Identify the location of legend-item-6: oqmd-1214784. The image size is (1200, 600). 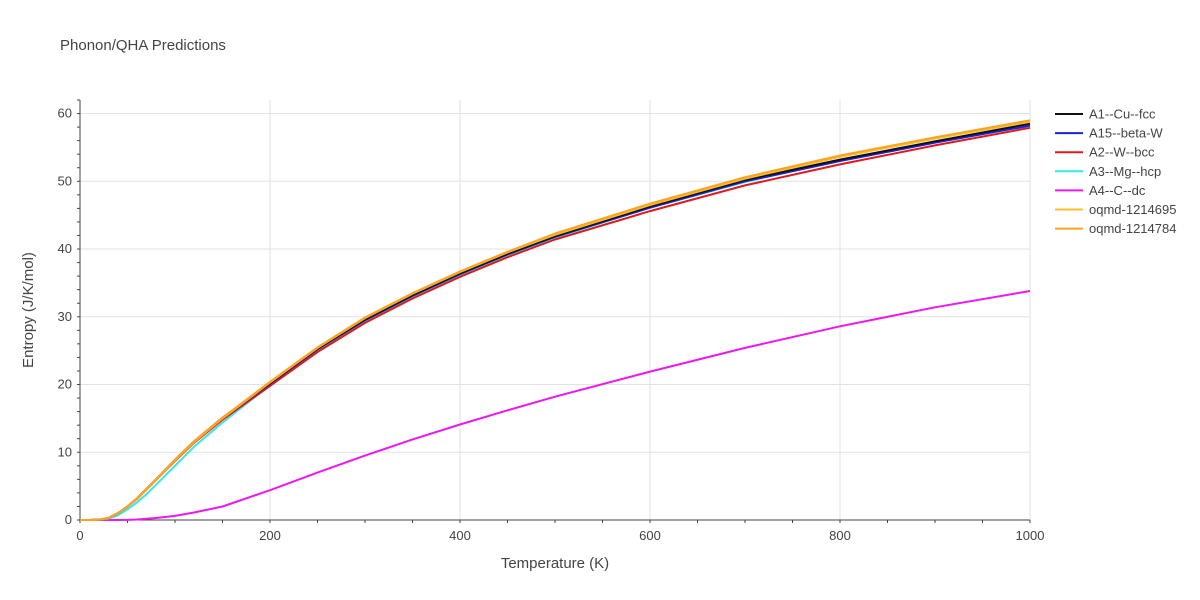
(1115, 228).